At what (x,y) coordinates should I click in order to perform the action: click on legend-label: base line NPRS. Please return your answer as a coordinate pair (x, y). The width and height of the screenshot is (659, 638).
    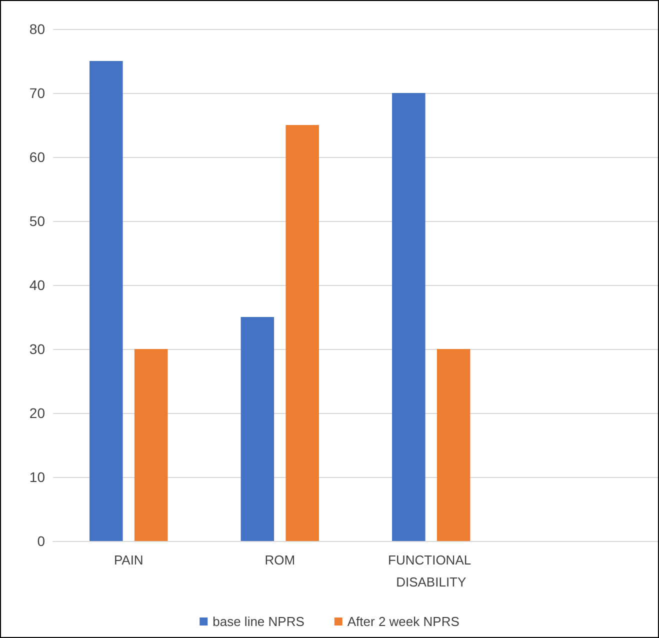
    Looking at the image, I should click on (258, 621).